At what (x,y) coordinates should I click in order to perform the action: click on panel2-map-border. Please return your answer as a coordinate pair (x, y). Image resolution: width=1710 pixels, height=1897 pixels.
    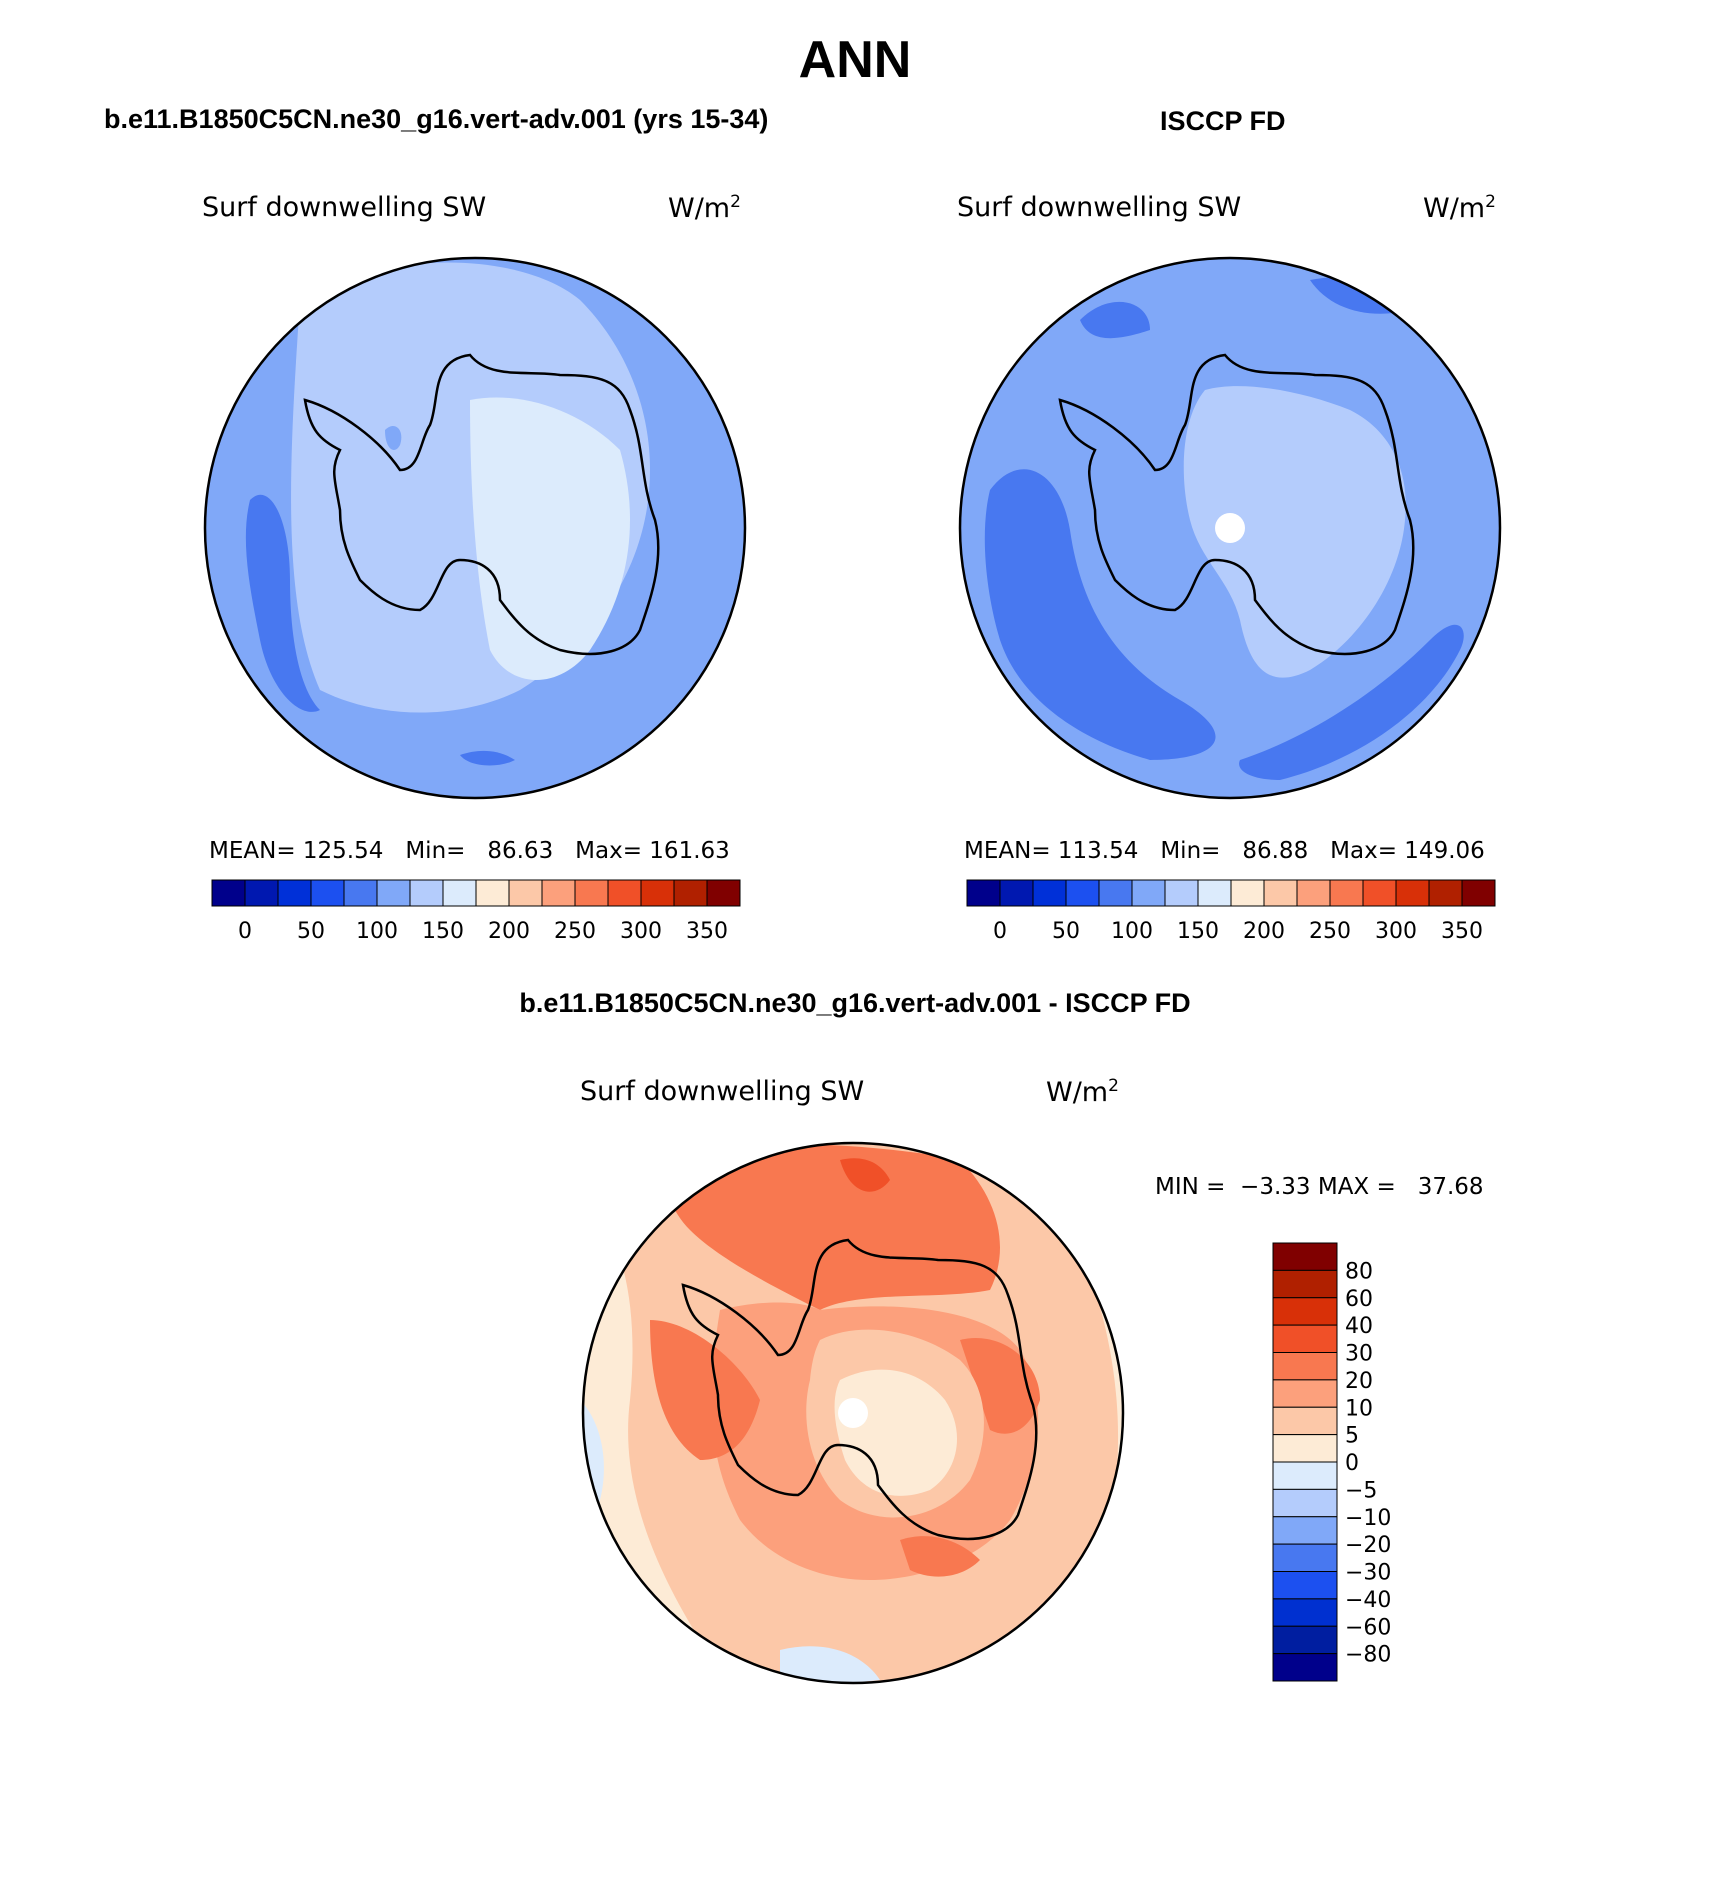
    Looking at the image, I should click on (1230, 528).